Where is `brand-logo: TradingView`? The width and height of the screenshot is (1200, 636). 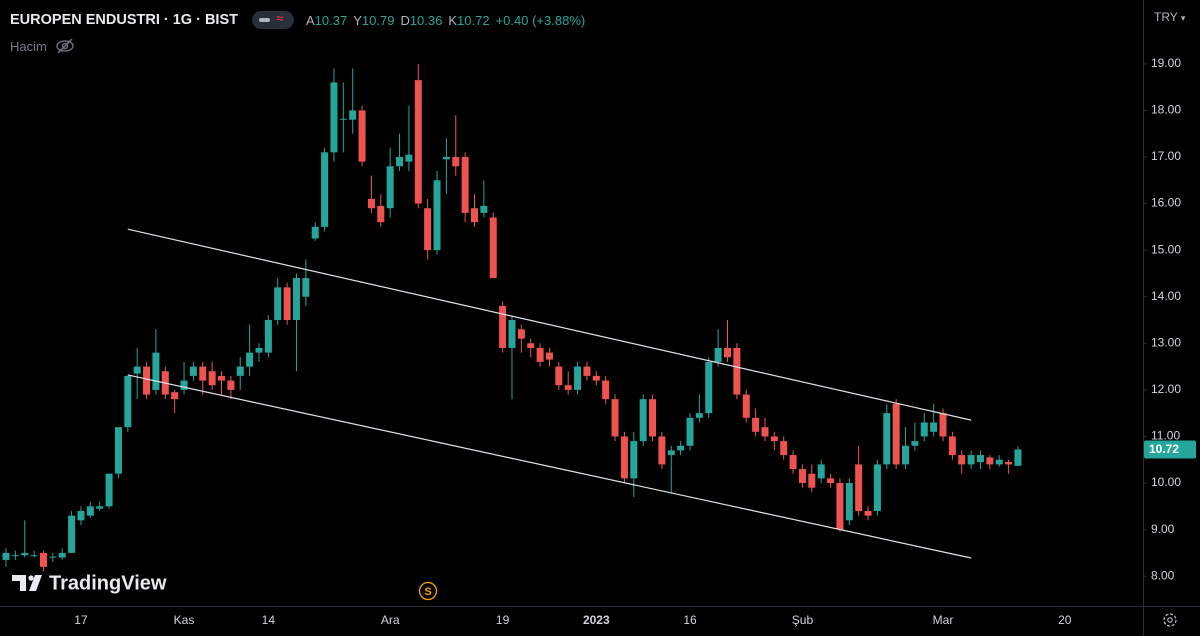
brand-logo: TradingView is located at coordinates (89, 583).